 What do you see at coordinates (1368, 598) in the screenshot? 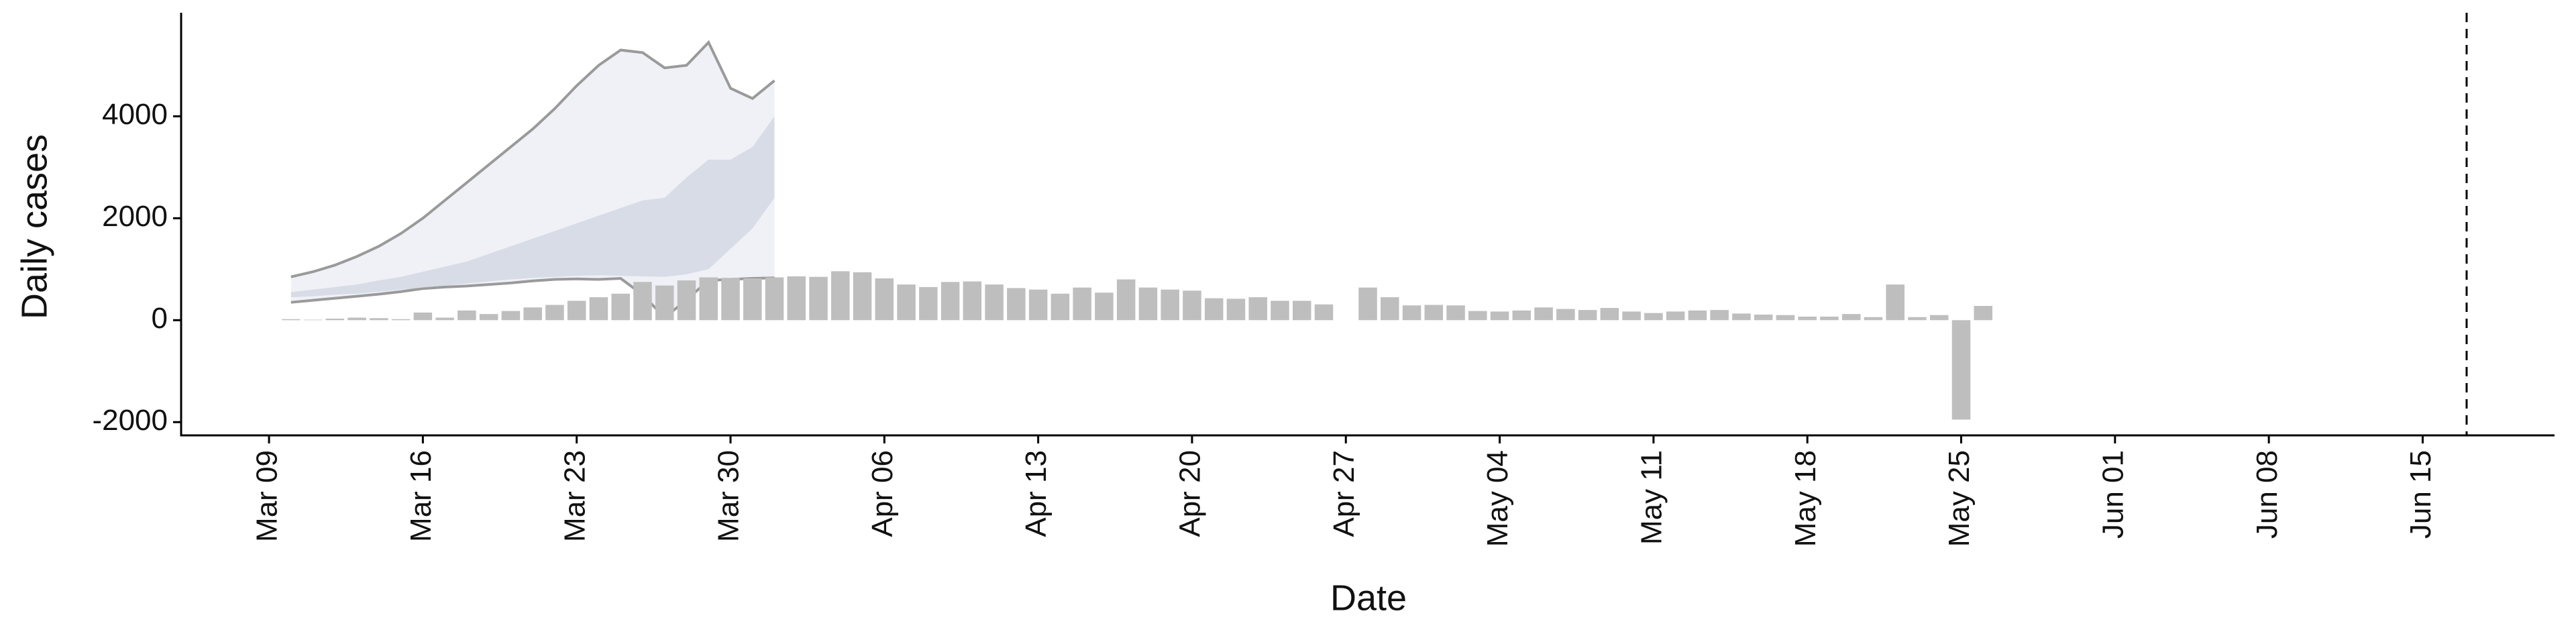
I see `x-axis-title: Date` at bounding box center [1368, 598].